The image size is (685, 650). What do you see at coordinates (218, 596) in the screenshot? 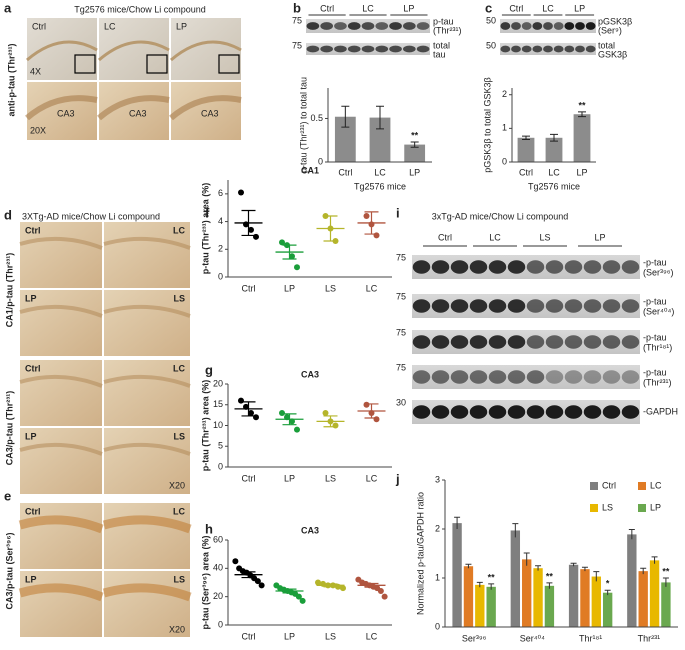
I see `y-tick-label: 20` at bounding box center [218, 596].